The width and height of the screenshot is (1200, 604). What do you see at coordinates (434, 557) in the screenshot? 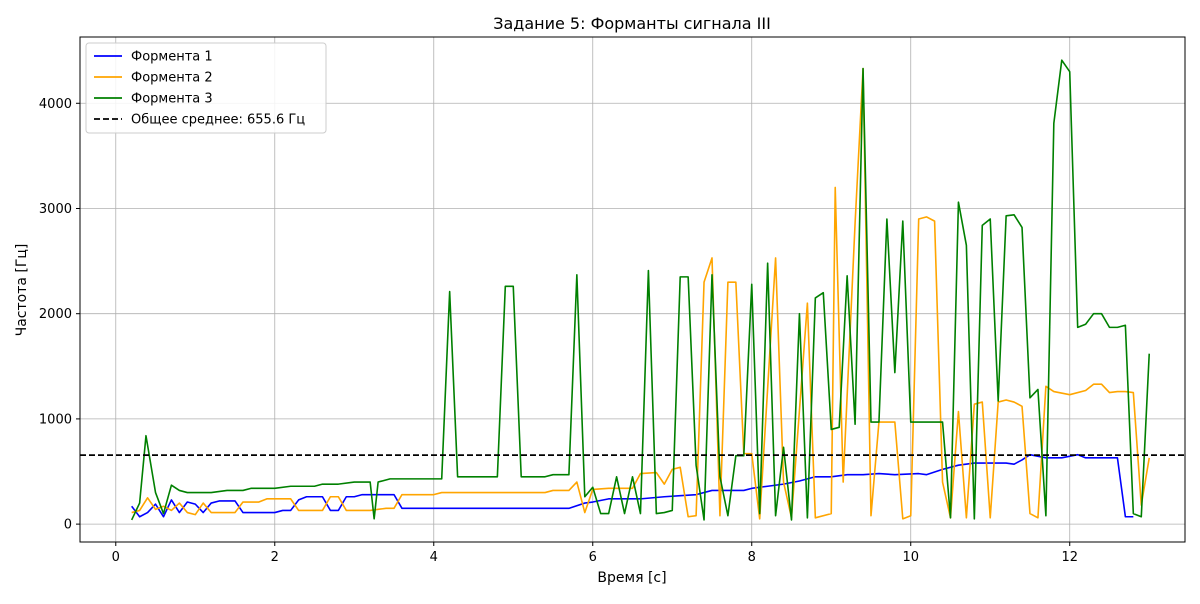
I see `x-tick-label: 4` at bounding box center [434, 557].